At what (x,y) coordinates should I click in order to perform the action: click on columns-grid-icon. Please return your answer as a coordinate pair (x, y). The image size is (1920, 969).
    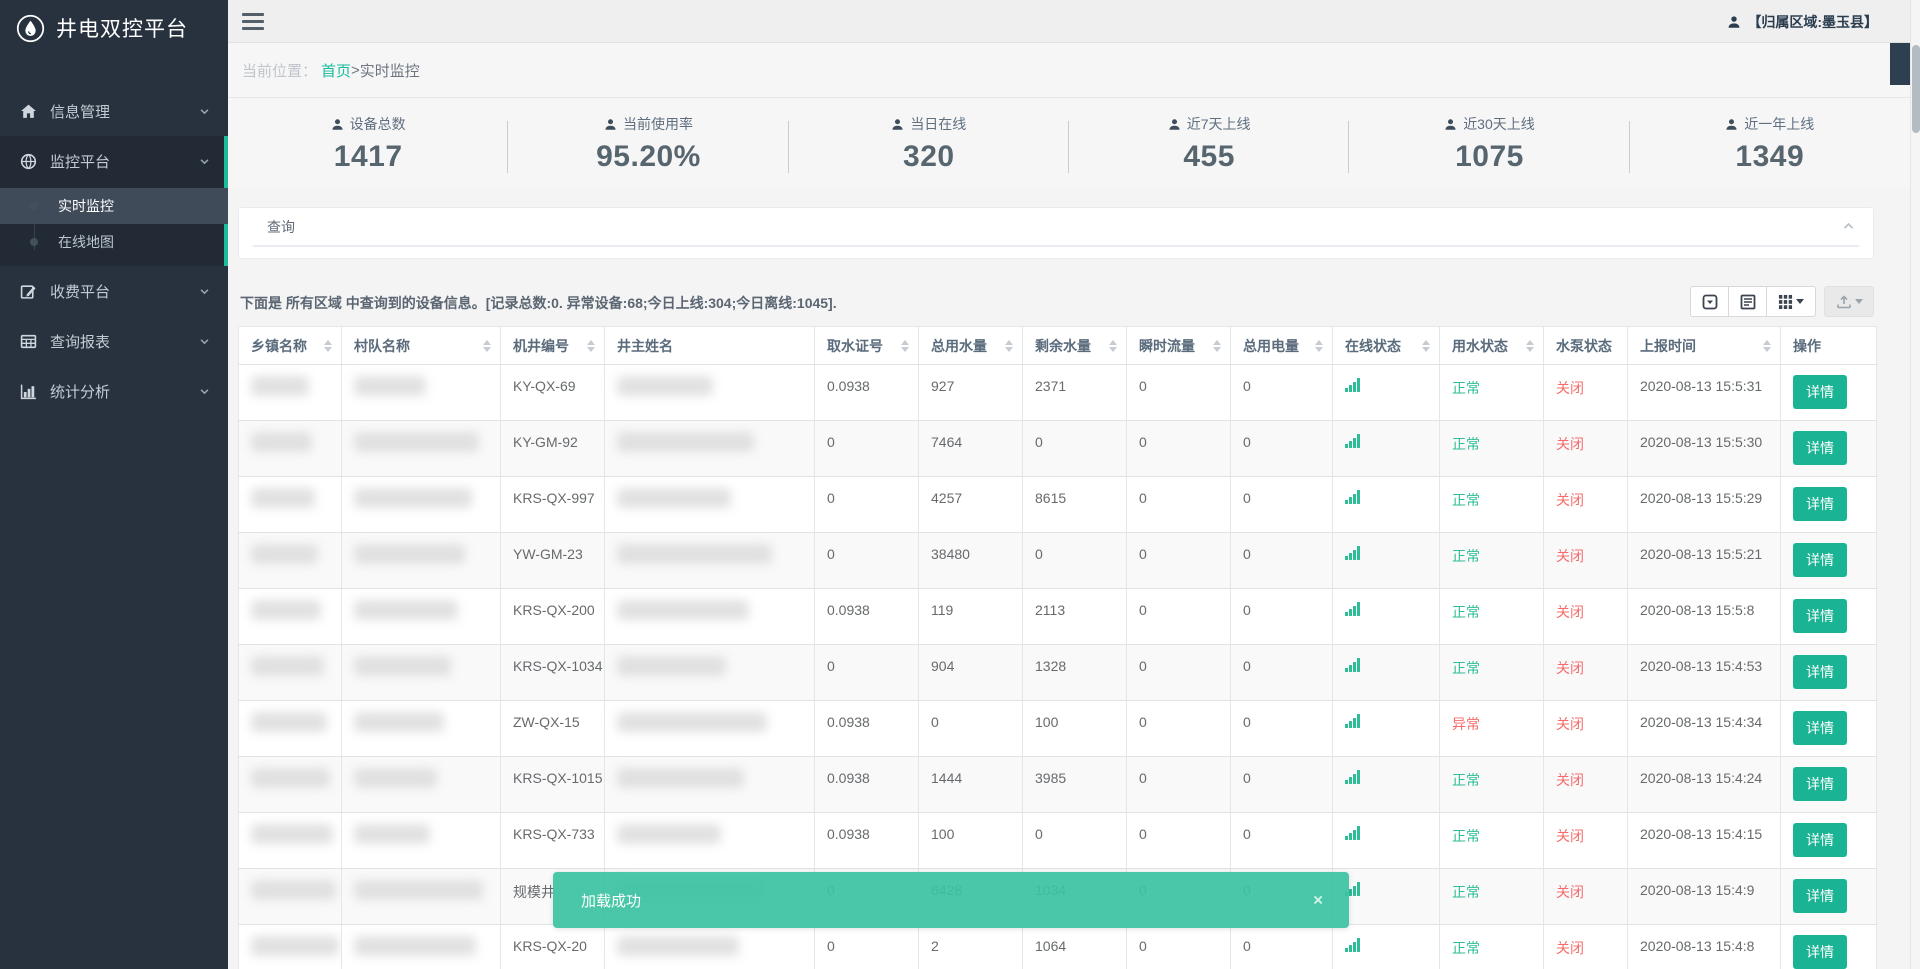
    Looking at the image, I should click on (1785, 301).